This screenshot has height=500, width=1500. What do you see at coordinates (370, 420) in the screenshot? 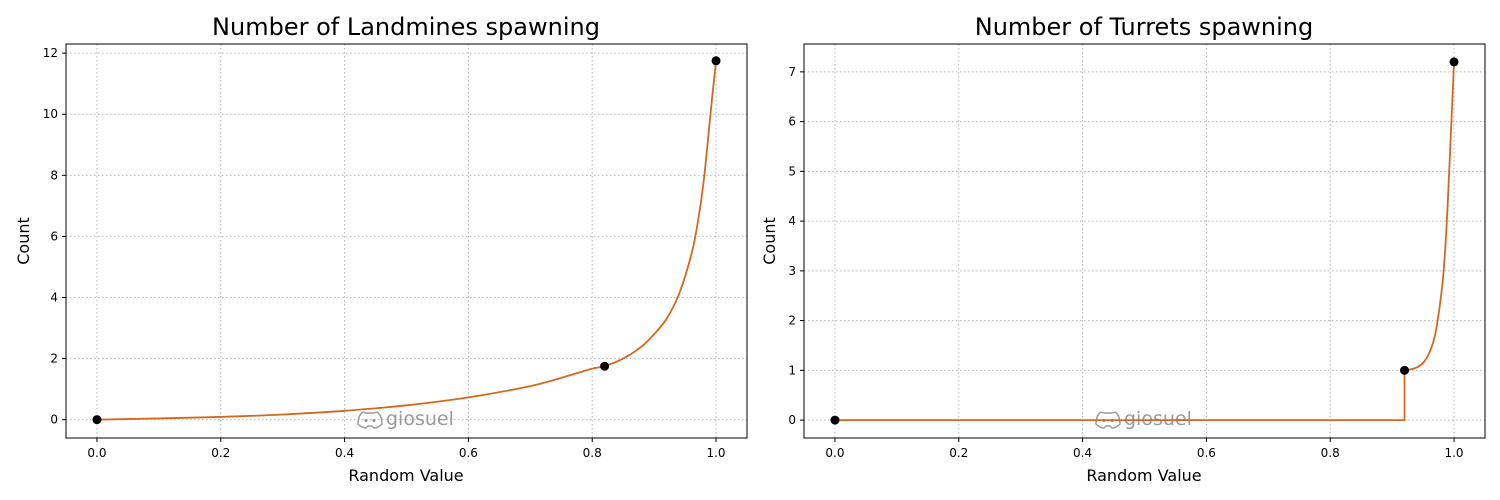
I see `discord-icon` at bounding box center [370, 420].